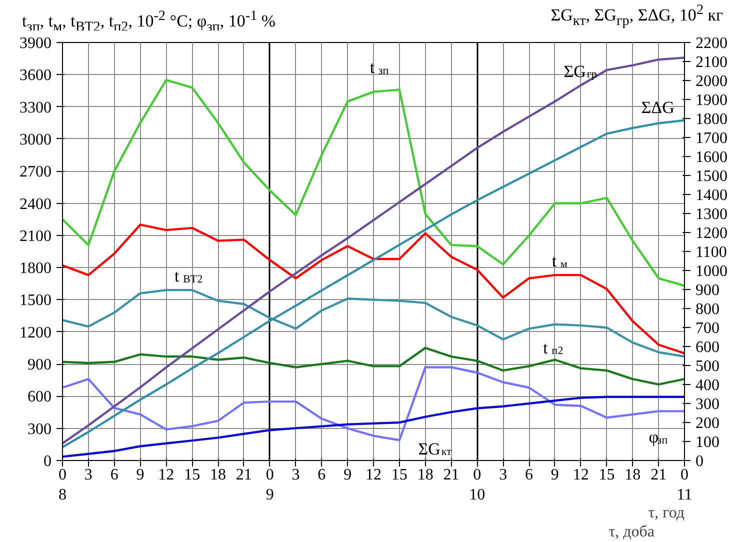 The image size is (733, 542). I want to click on y2-tick-label: 1100, so click(711, 252).